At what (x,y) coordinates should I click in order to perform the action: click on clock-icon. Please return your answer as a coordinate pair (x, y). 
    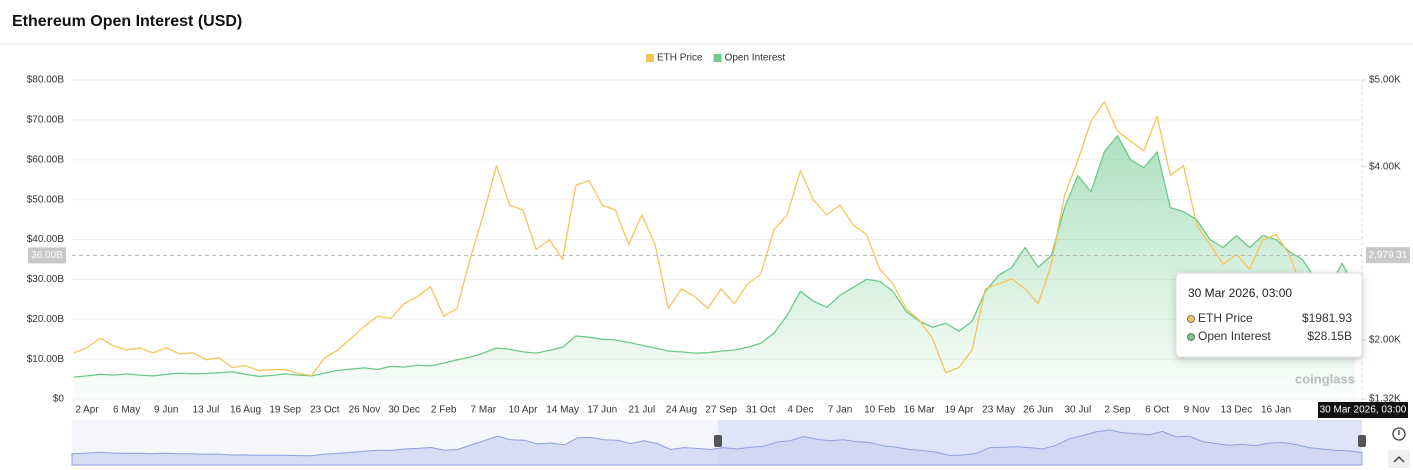
    Looking at the image, I should click on (1399, 434).